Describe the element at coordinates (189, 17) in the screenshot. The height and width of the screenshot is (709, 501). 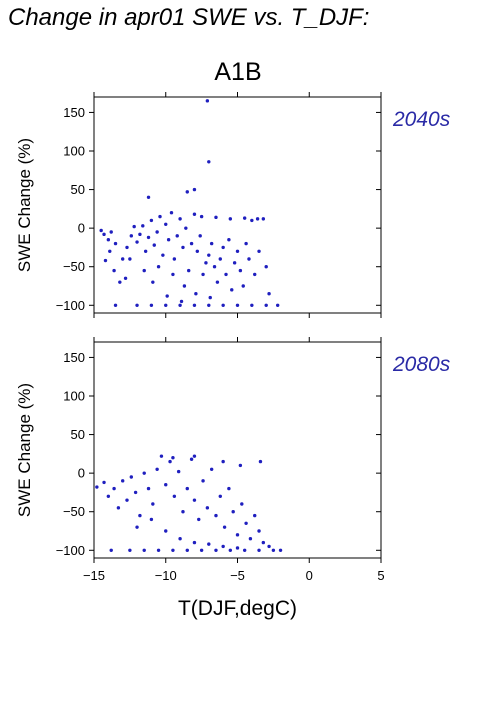
I see `page-title: Change in apr01 SWE vs. T_DJF:` at that location.